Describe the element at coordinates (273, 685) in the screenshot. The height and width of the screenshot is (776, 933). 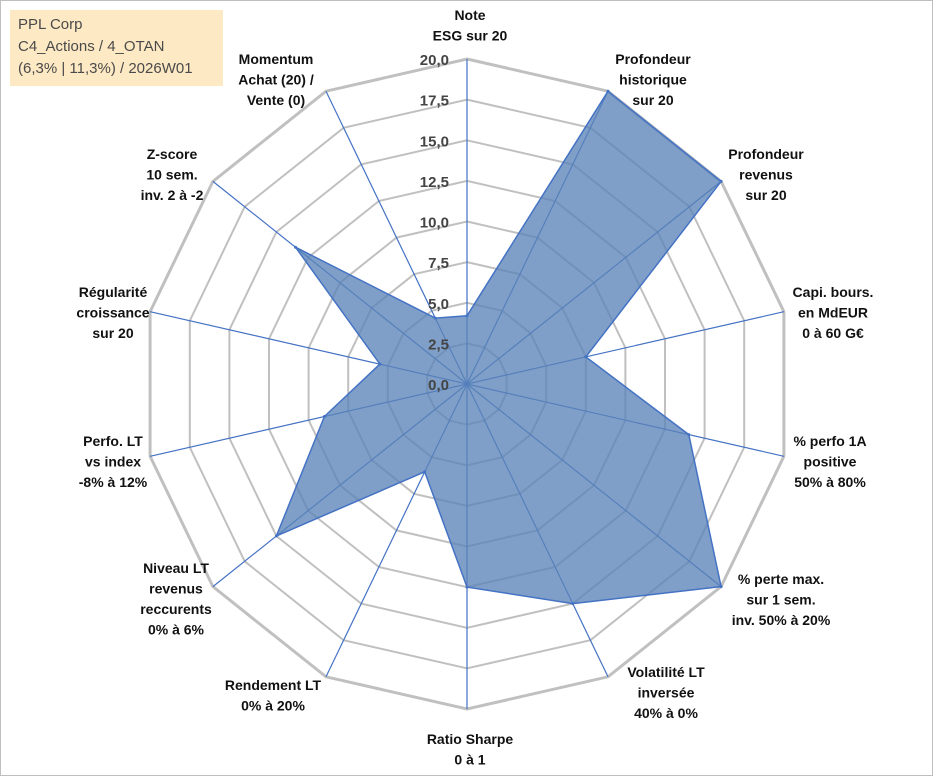
I see `axis-label-line: Rendement LT` at that location.